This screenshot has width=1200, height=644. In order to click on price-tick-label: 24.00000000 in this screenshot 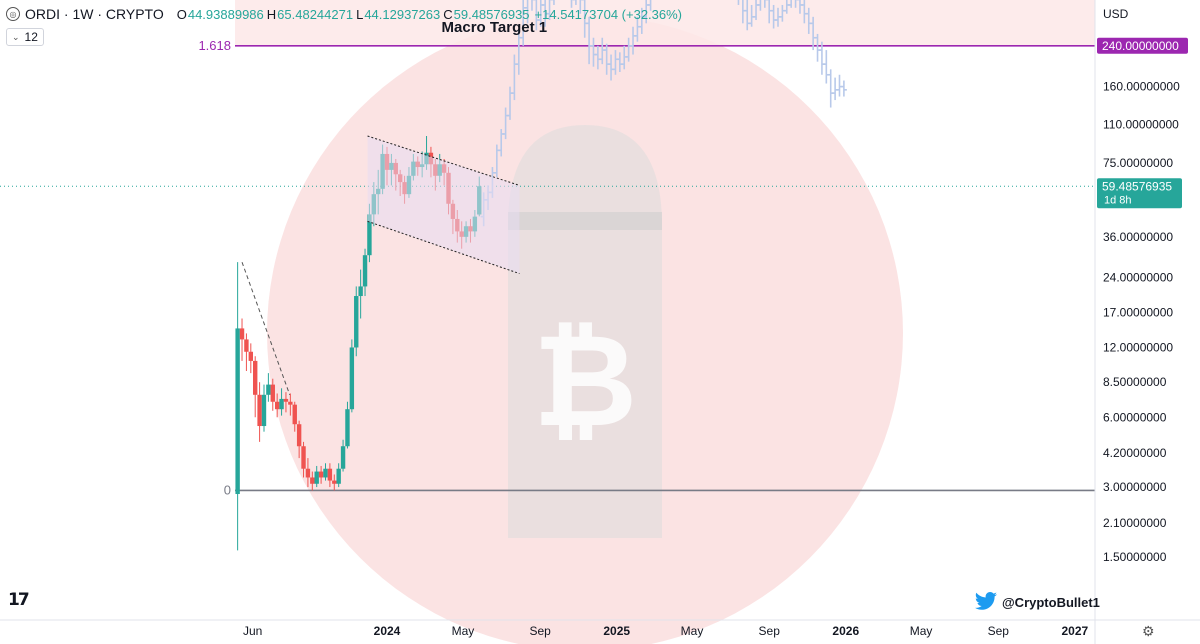, I will do `click(1138, 278)`.